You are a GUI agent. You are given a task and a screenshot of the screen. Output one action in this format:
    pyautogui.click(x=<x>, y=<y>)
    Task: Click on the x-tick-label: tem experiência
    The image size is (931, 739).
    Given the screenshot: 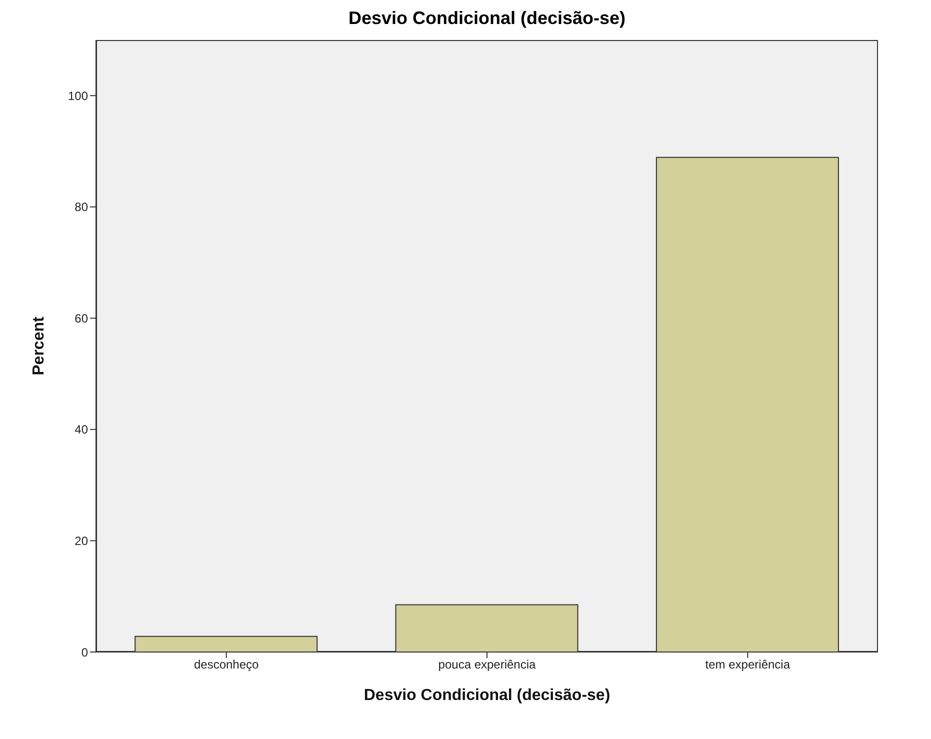 What is the action you would take?
    pyautogui.click(x=747, y=665)
    